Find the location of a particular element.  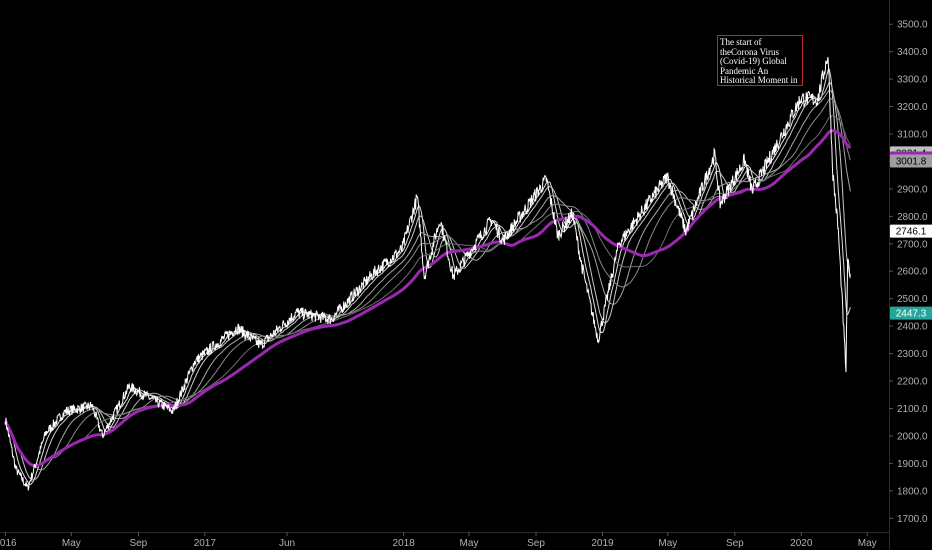

y-tick-label-3300: 3300.0 is located at coordinates (912, 80).